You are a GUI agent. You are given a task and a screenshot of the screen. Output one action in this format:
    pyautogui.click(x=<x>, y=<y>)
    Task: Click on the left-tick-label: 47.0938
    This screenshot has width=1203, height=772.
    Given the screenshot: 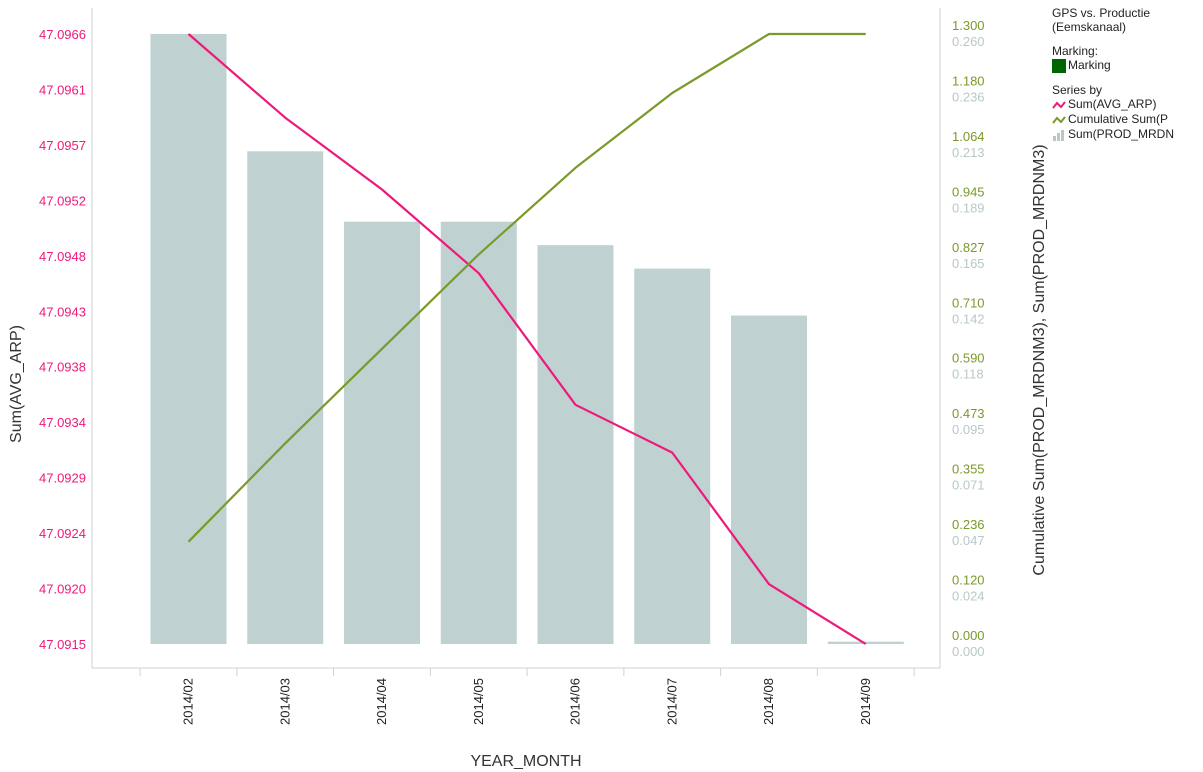 What is the action you would take?
    pyautogui.click(x=62, y=367)
    